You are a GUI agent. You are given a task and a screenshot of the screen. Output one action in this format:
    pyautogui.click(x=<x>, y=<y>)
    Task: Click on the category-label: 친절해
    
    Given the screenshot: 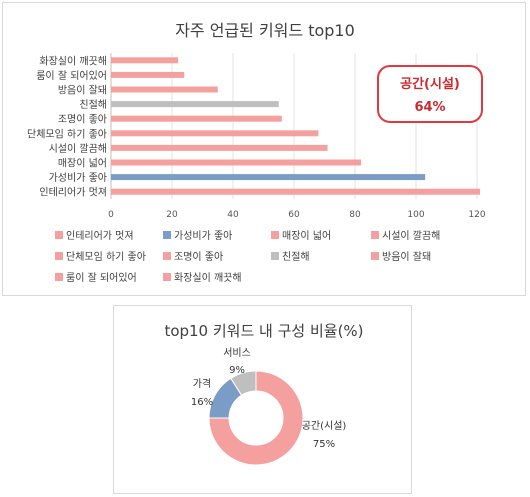 What is the action you would take?
    pyautogui.click(x=93, y=104)
    